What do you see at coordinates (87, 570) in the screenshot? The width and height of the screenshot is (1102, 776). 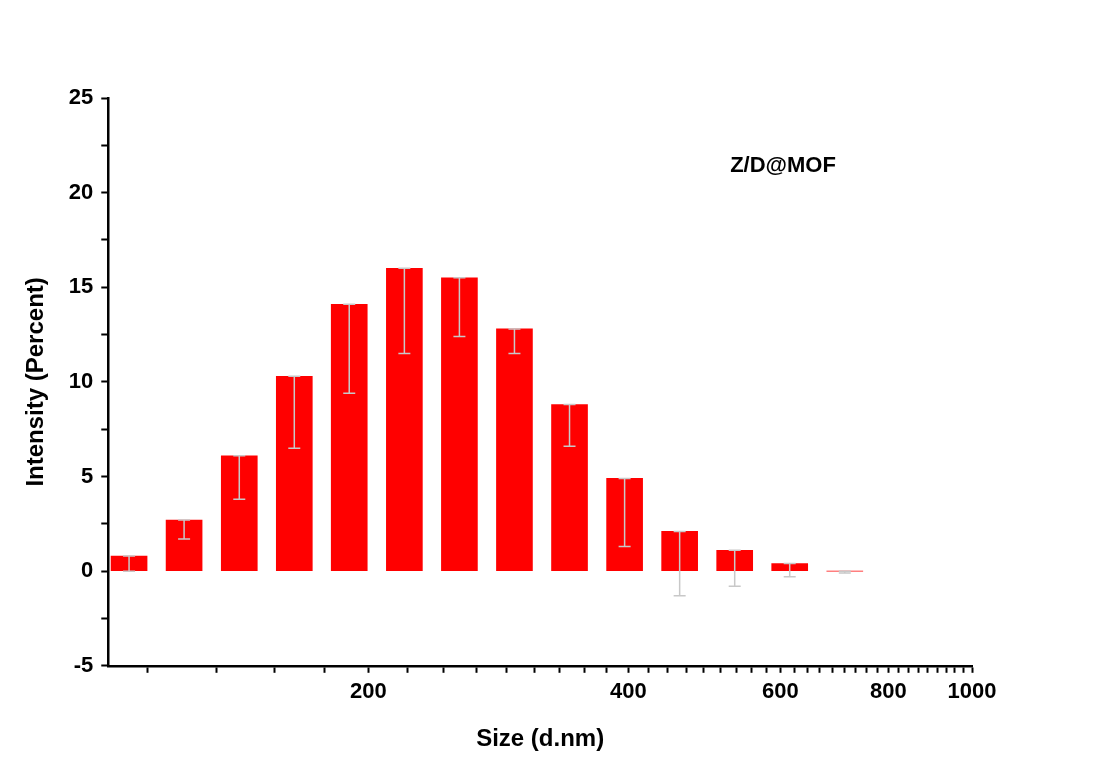 I see `y-tick-label: 0` at bounding box center [87, 570].